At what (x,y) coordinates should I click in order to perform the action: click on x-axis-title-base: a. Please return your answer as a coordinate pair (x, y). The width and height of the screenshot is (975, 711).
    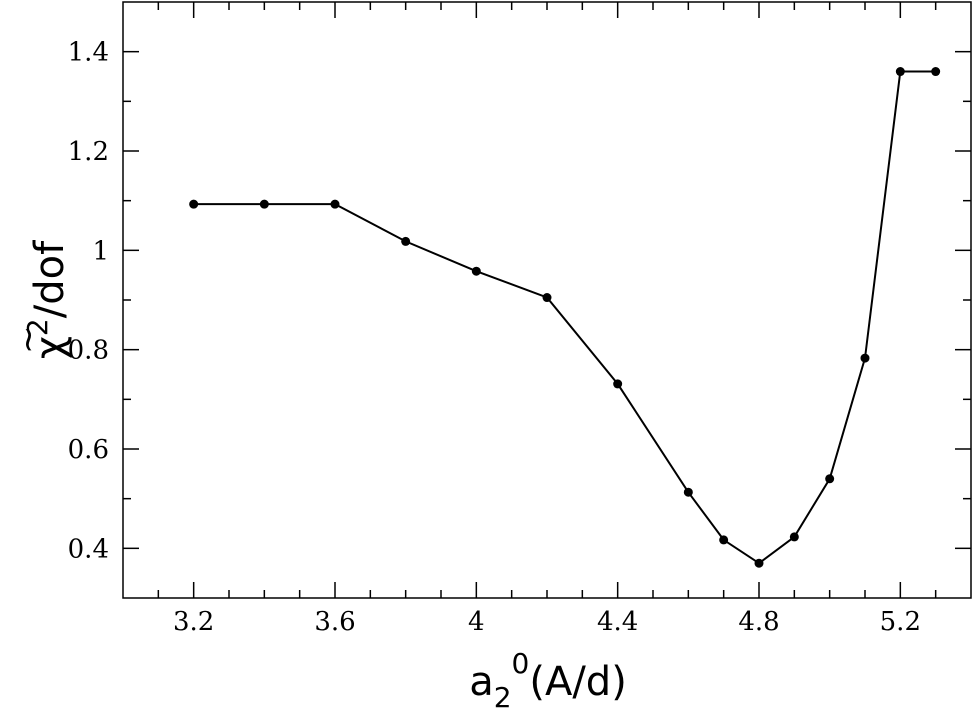
    Looking at the image, I should click on (481, 682).